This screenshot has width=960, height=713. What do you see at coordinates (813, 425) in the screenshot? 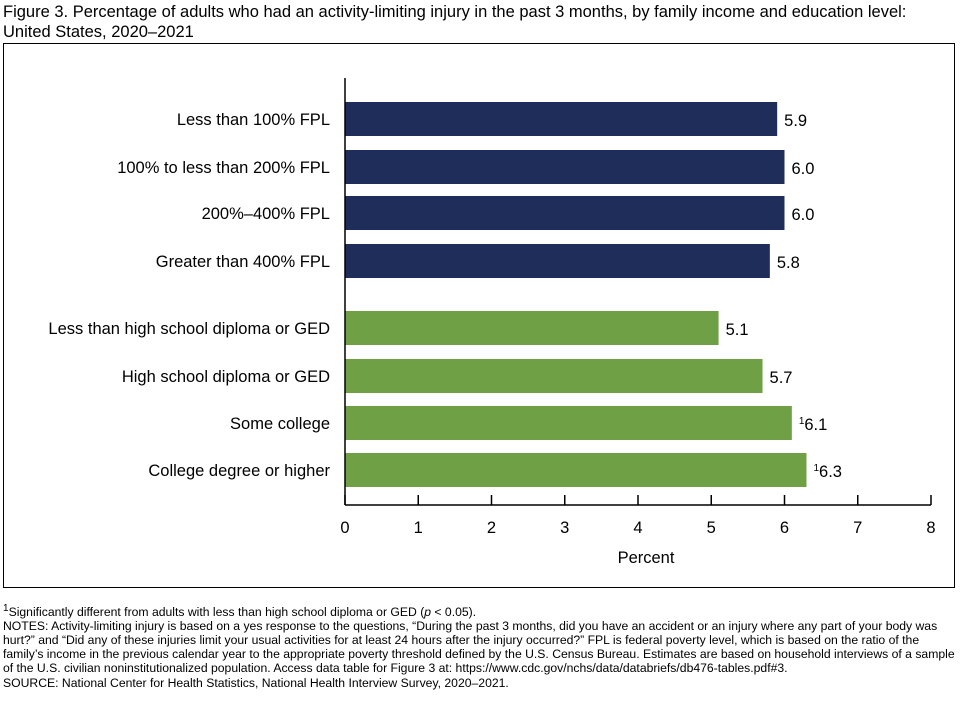
I see `data-label: 16.1` at bounding box center [813, 425].